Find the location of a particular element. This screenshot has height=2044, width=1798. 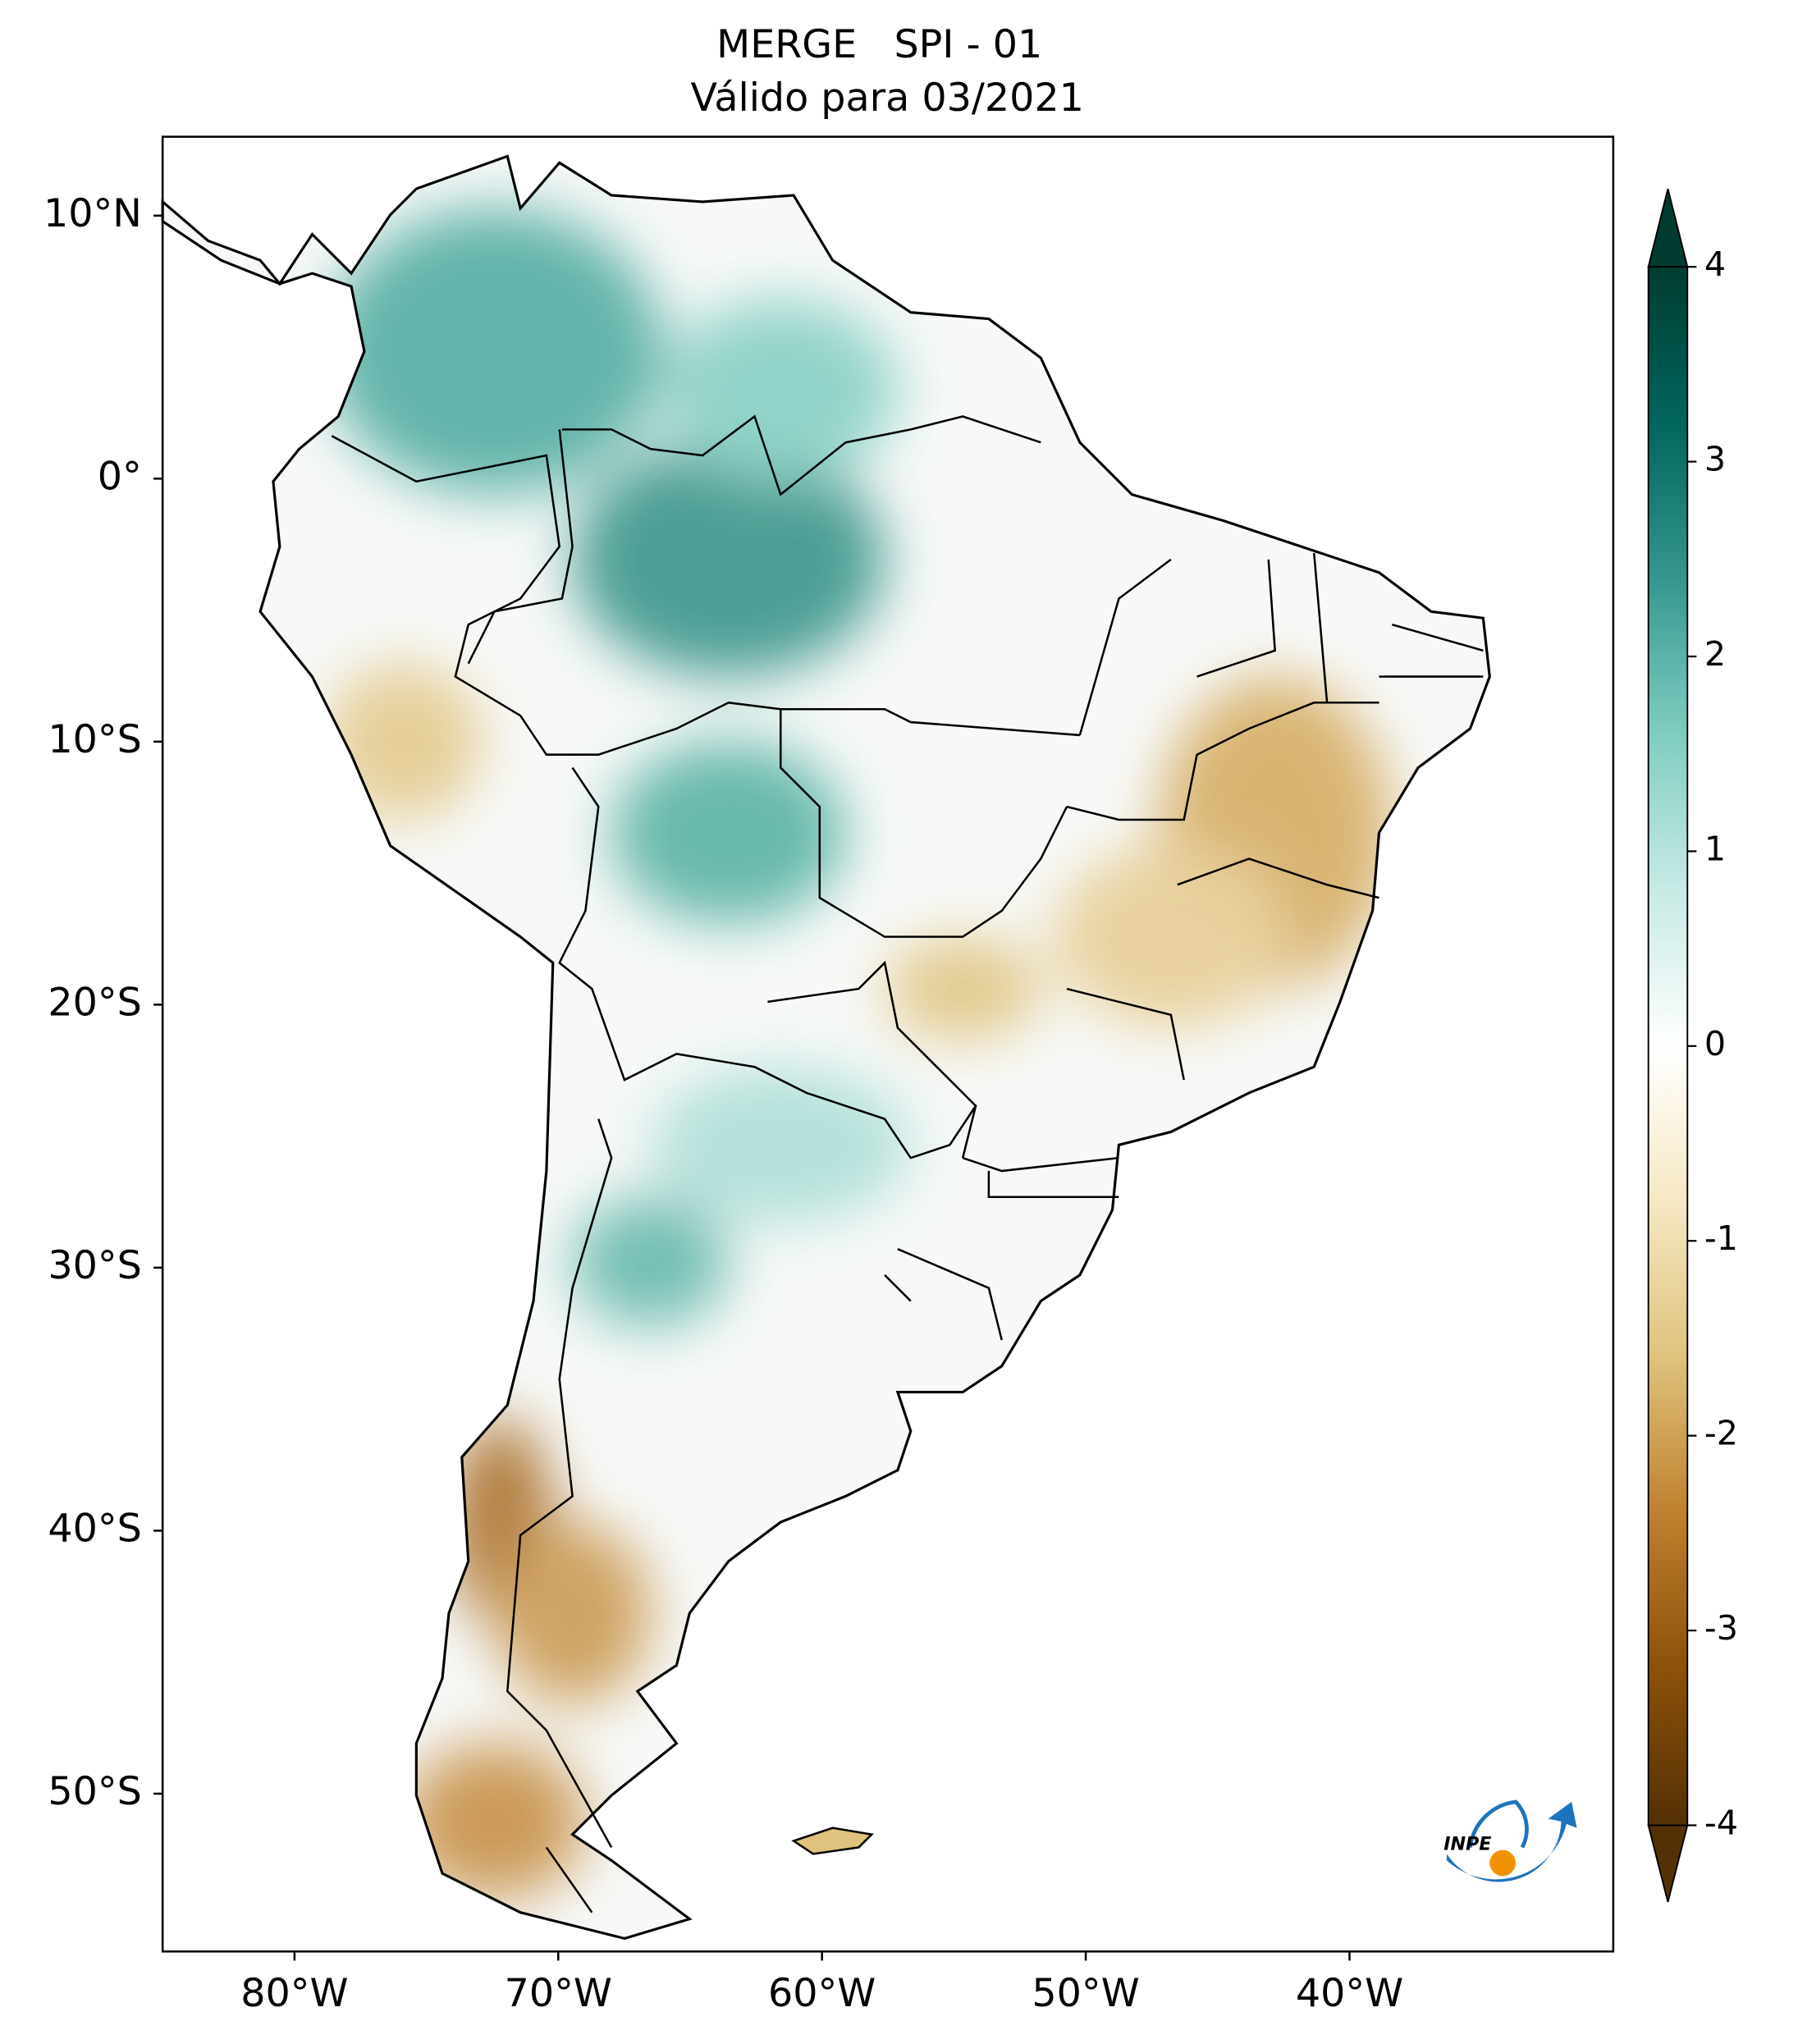

colorbar-tick-label: 2 is located at coordinates (1715, 654).